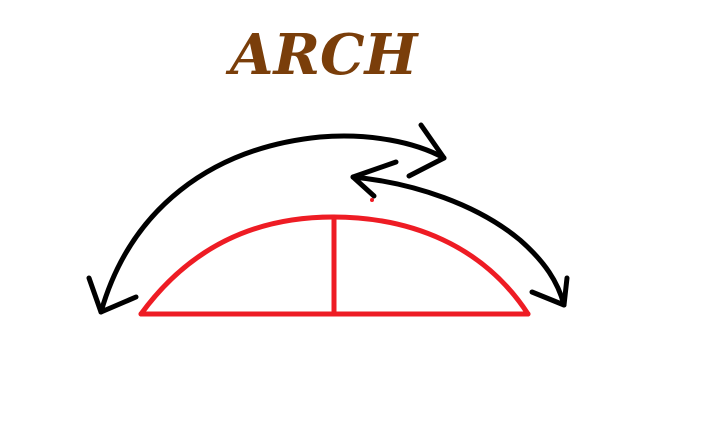 The width and height of the screenshot is (709, 423). What do you see at coordinates (372, 200) in the screenshot?
I see `red-dot` at bounding box center [372, 200].